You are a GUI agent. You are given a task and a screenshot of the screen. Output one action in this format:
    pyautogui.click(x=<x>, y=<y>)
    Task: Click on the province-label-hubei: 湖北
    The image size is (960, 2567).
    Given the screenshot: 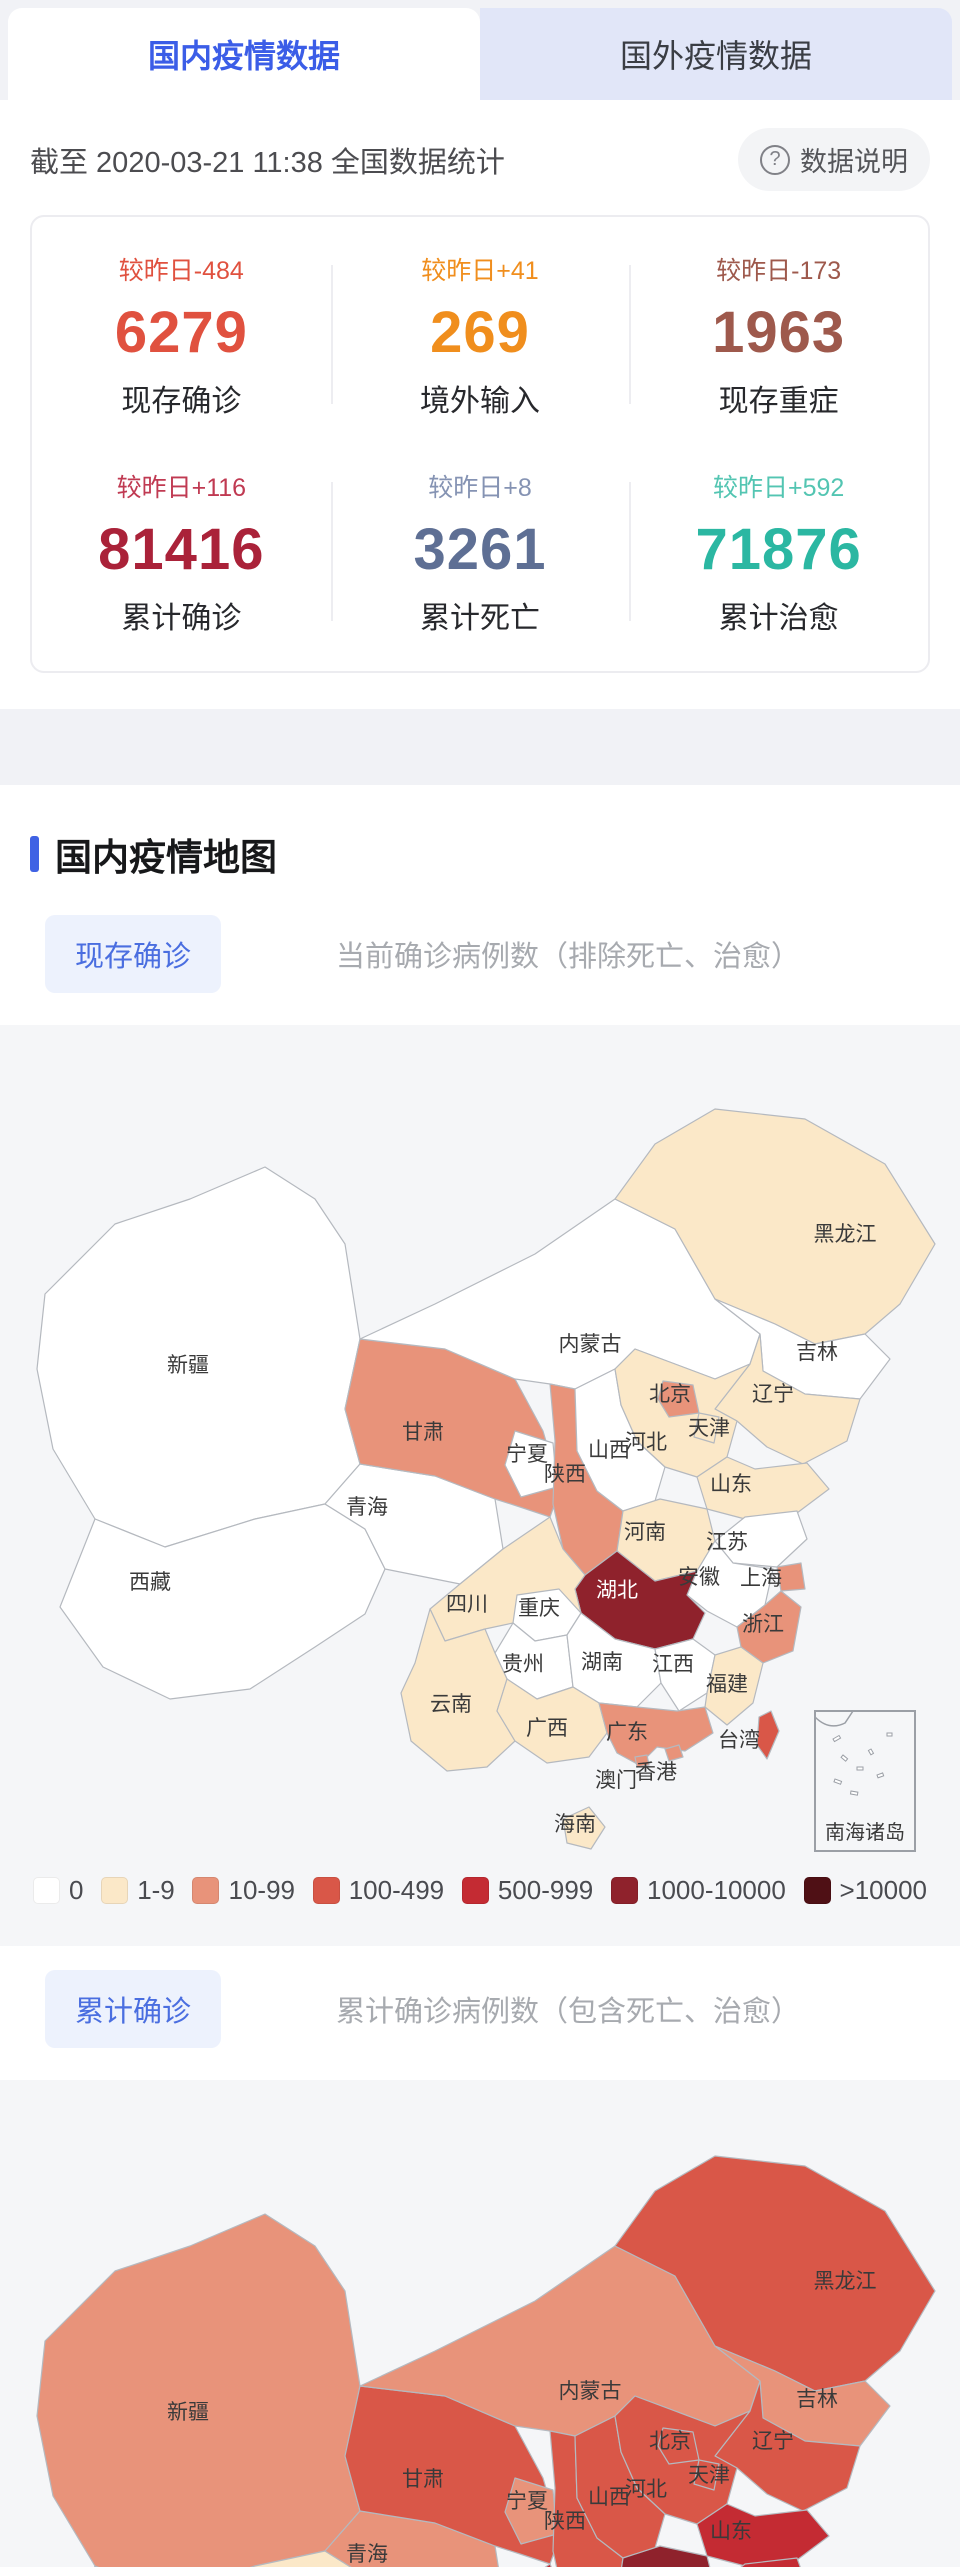 What is the action you would take?
    pyautogui.click(x=617, y=1590)
    